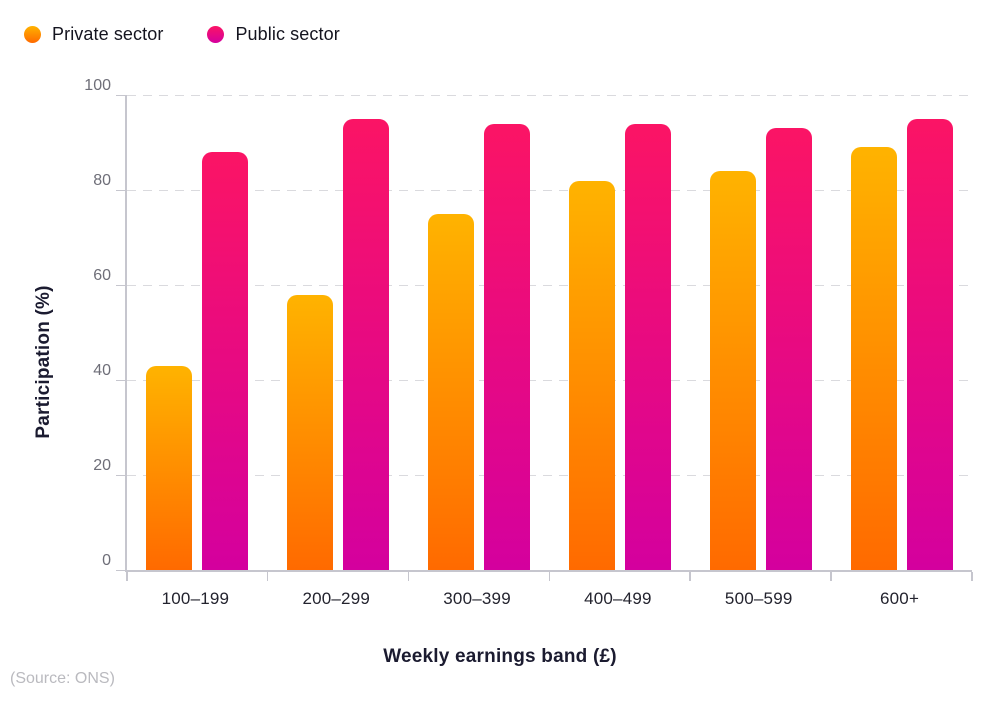 This screenshot has height=720, width=1000. I want to click on legend-item-public-sector: Public sector, so click(273, 34).